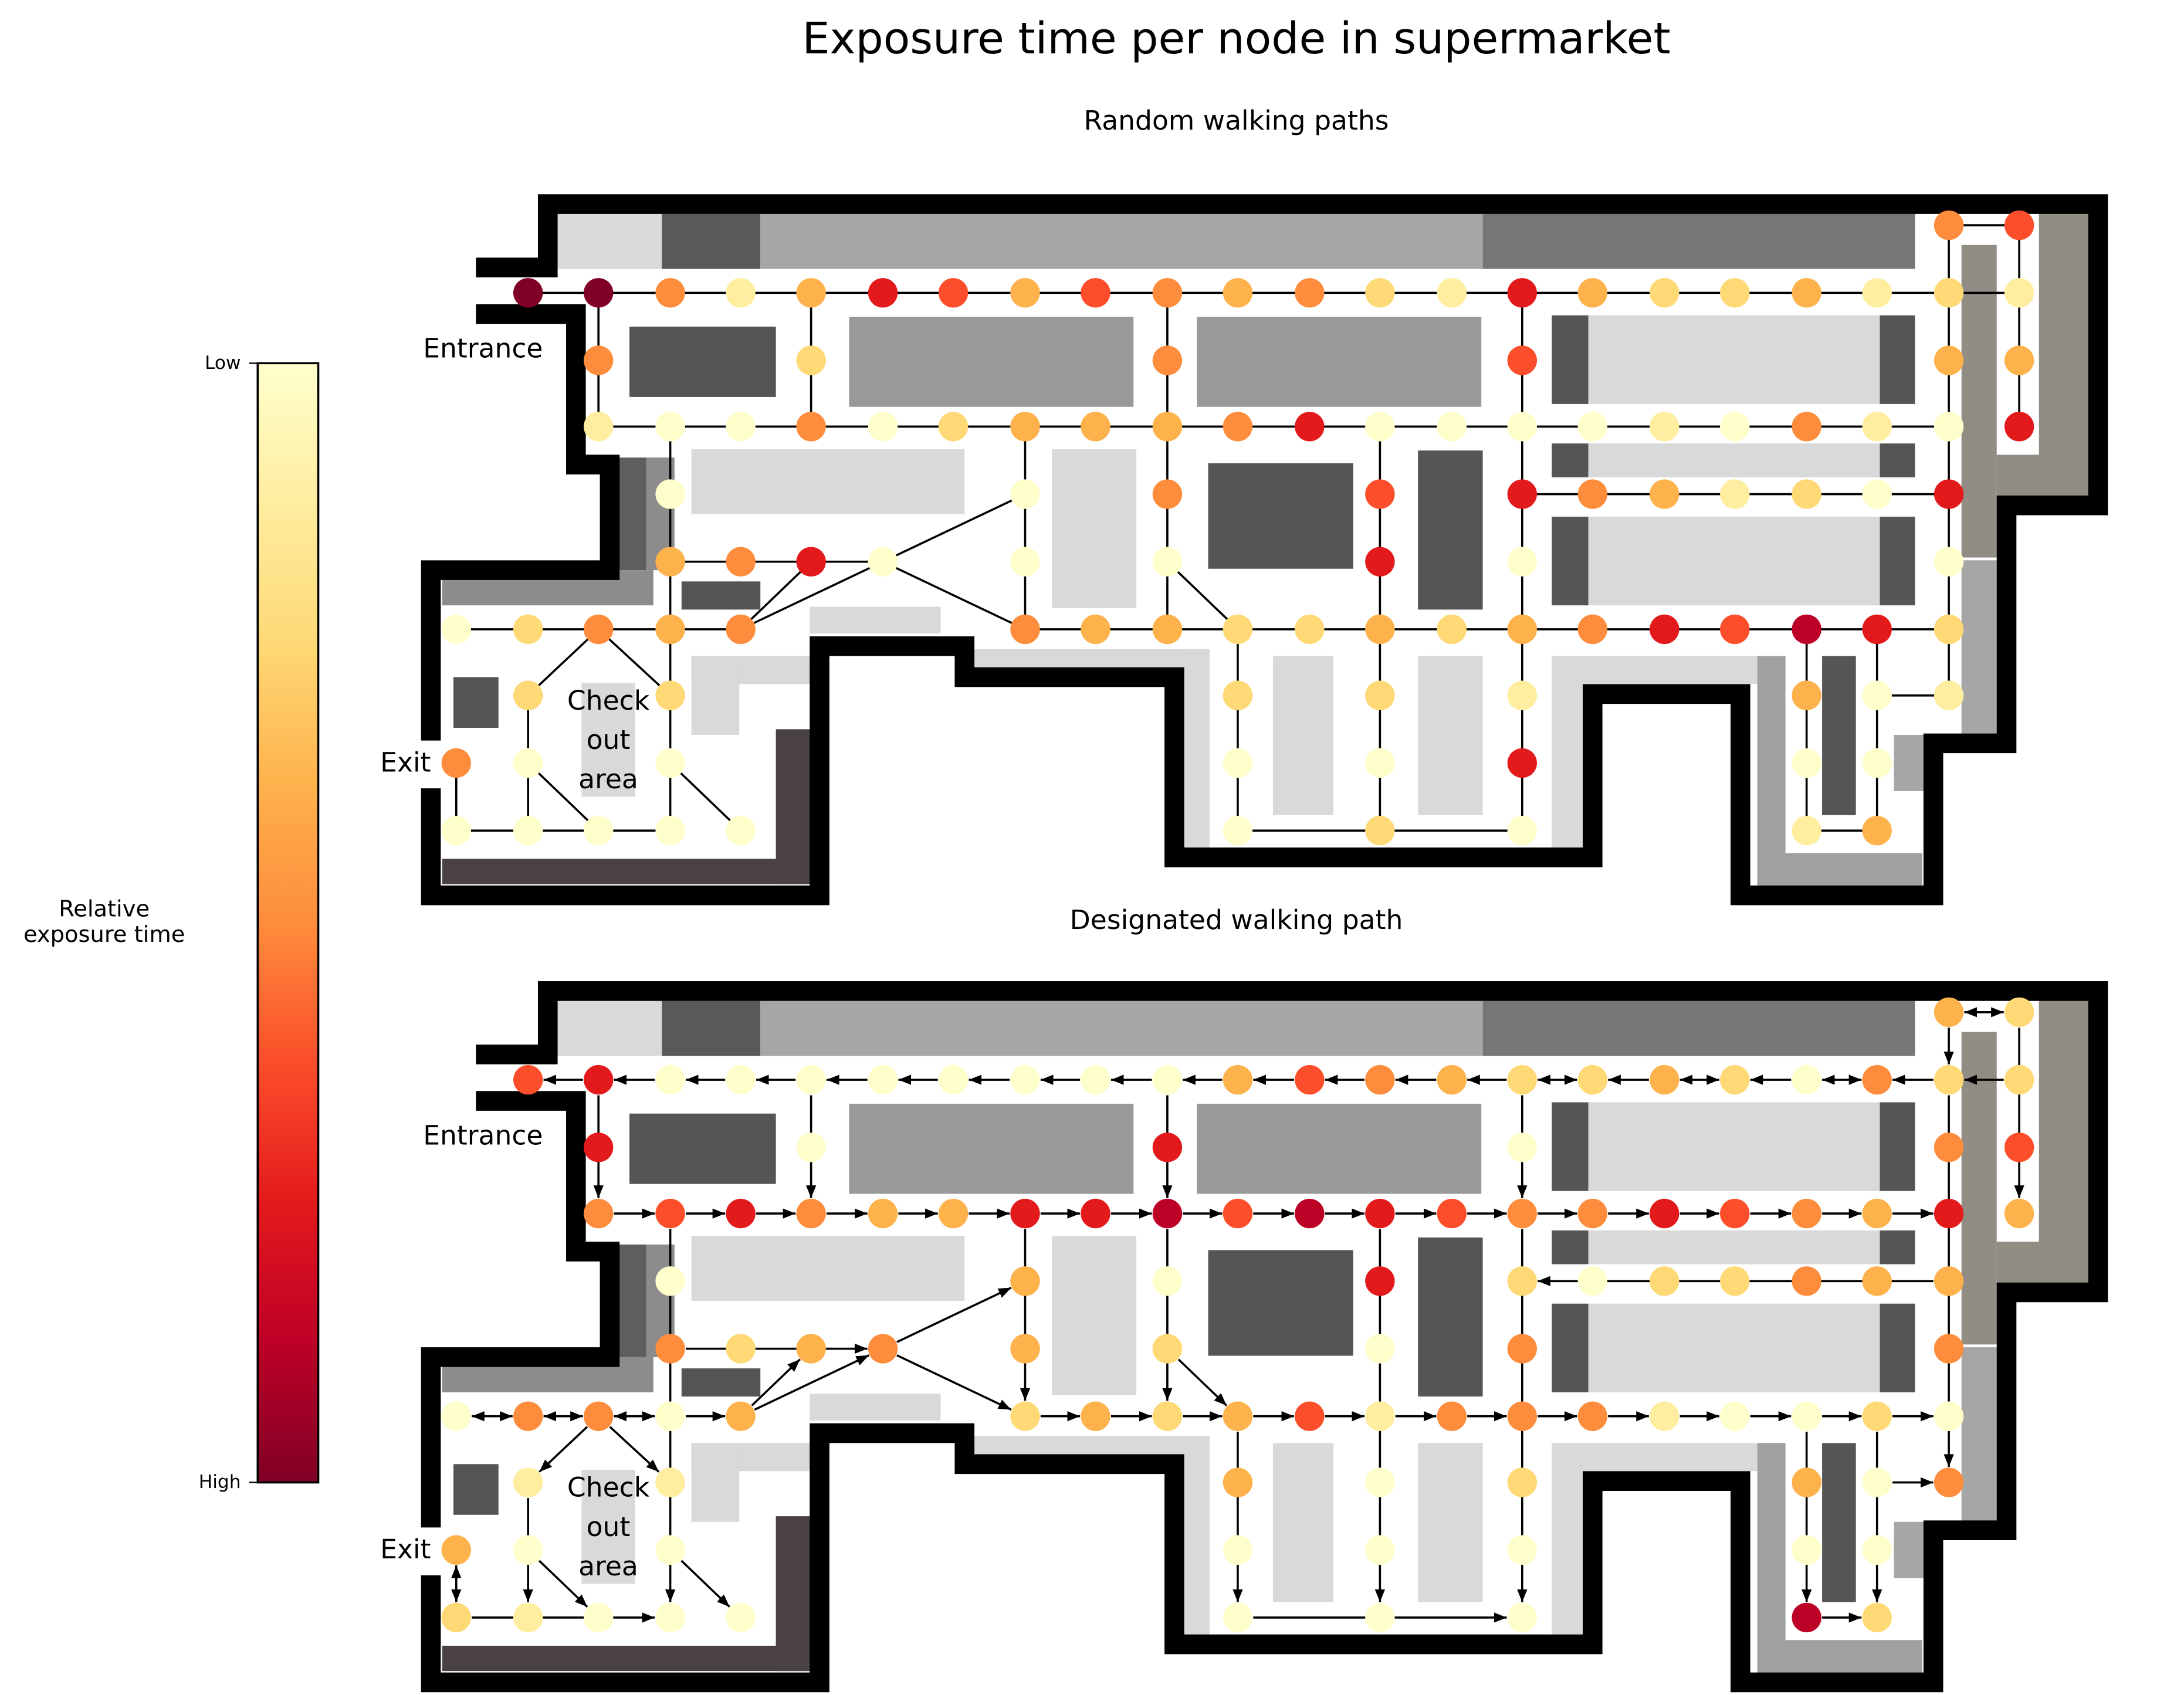 This screenshot has width=2184, height=1695. I want to click on figure-title: Exposure time per node in supermarket, so click(1236, 39).